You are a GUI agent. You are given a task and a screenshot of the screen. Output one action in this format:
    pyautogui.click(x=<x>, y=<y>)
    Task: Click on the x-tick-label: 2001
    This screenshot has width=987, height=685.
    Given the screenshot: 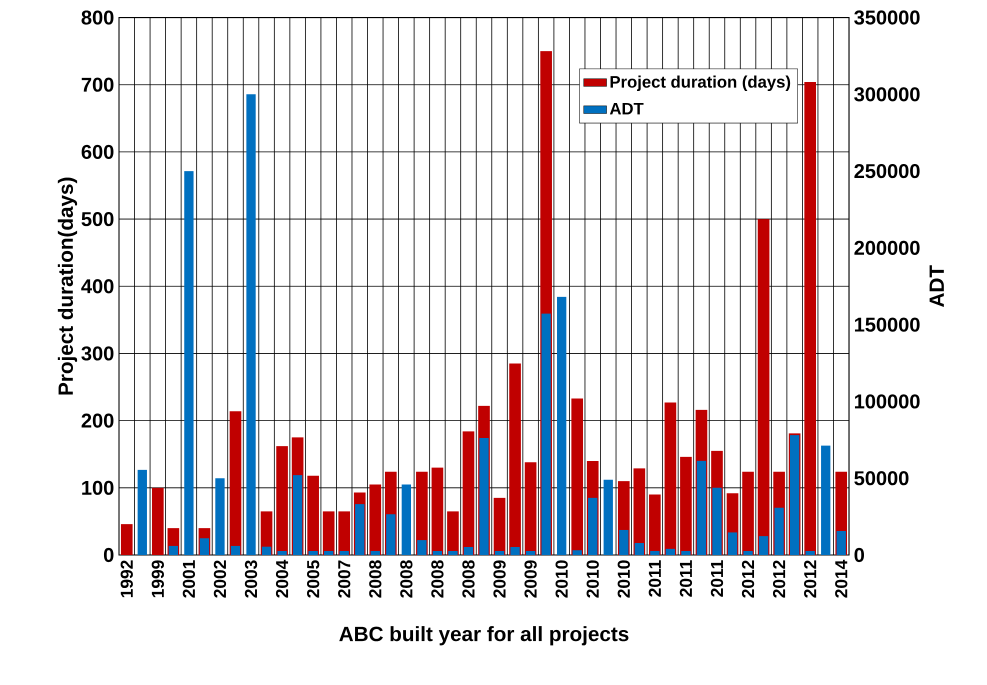 What is the action you would take?
    pyautogui.click(x=189, y=579)
    